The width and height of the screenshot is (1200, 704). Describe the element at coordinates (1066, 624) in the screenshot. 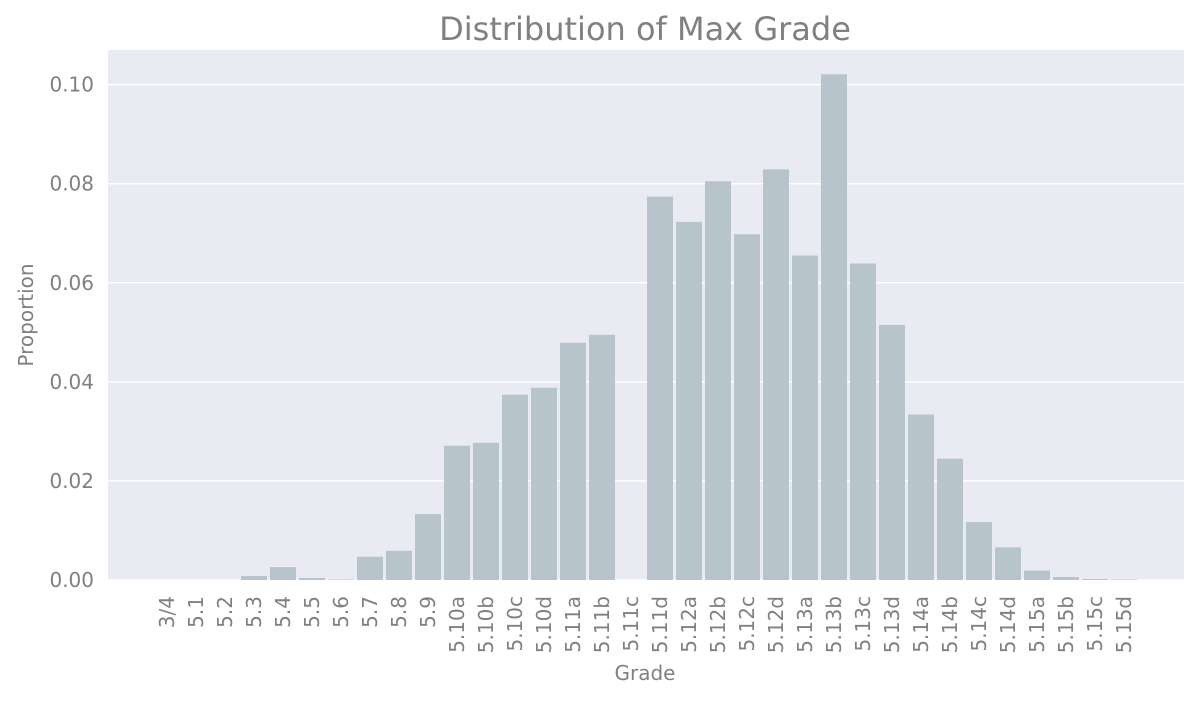

I see `x-tick-label: 5.15b` at that location.